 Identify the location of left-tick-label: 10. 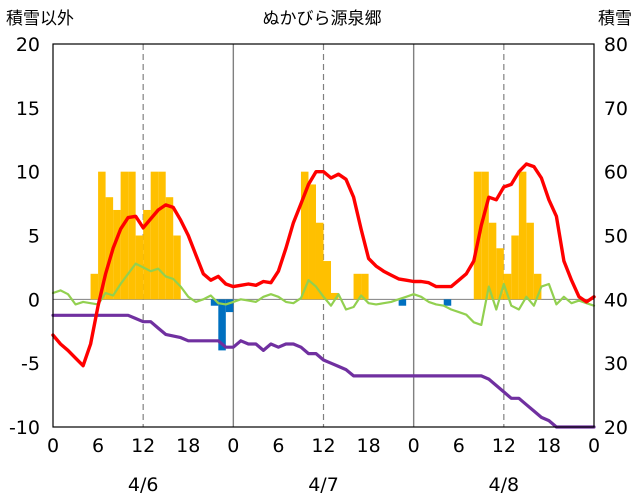
(28, 173).